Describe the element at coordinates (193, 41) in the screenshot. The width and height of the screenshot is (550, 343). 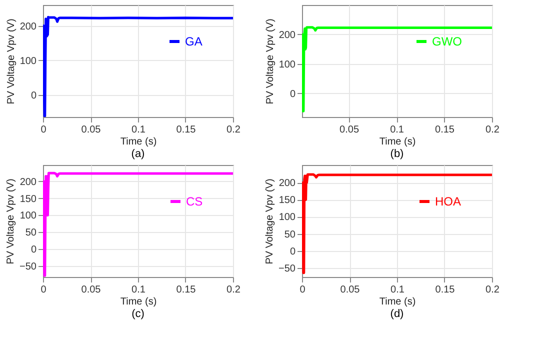
I see `legend-label: GA` at that location.